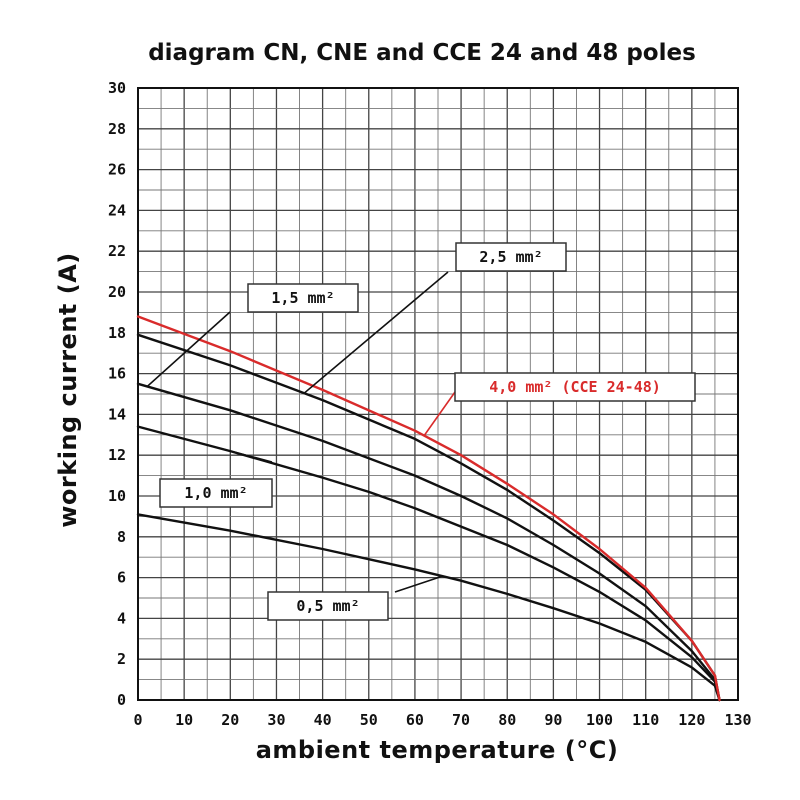  I want to click on x-tick-label: 40, so click(323, 720).